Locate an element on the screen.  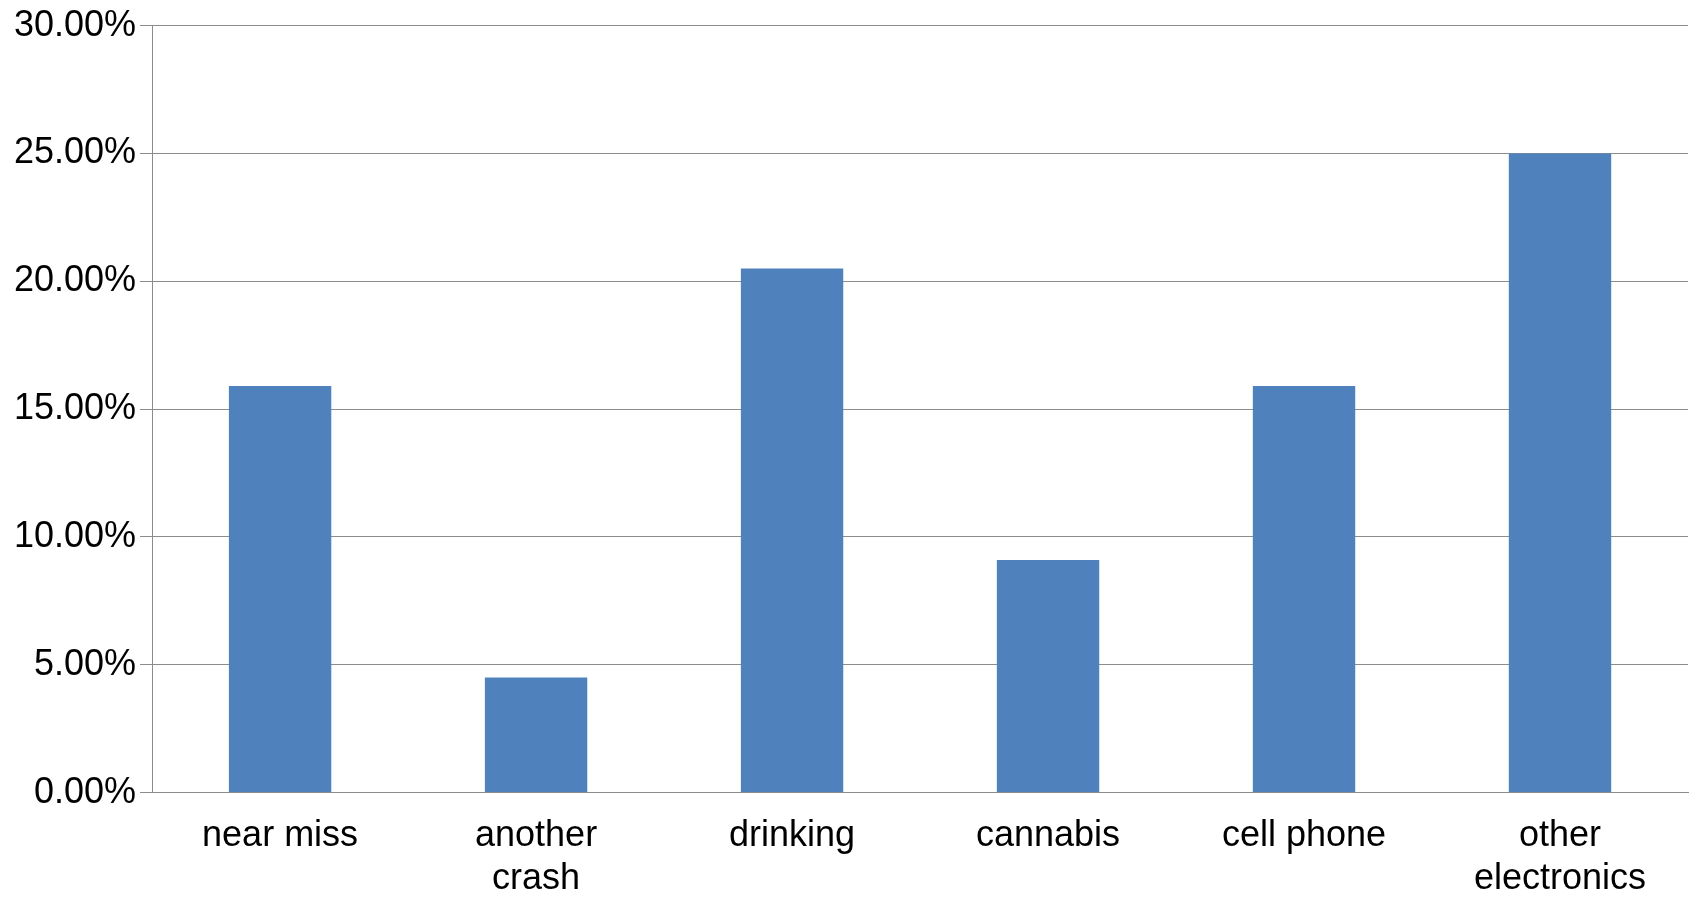
y-tick-label: 10.00% is located at coordinates (75, 534).